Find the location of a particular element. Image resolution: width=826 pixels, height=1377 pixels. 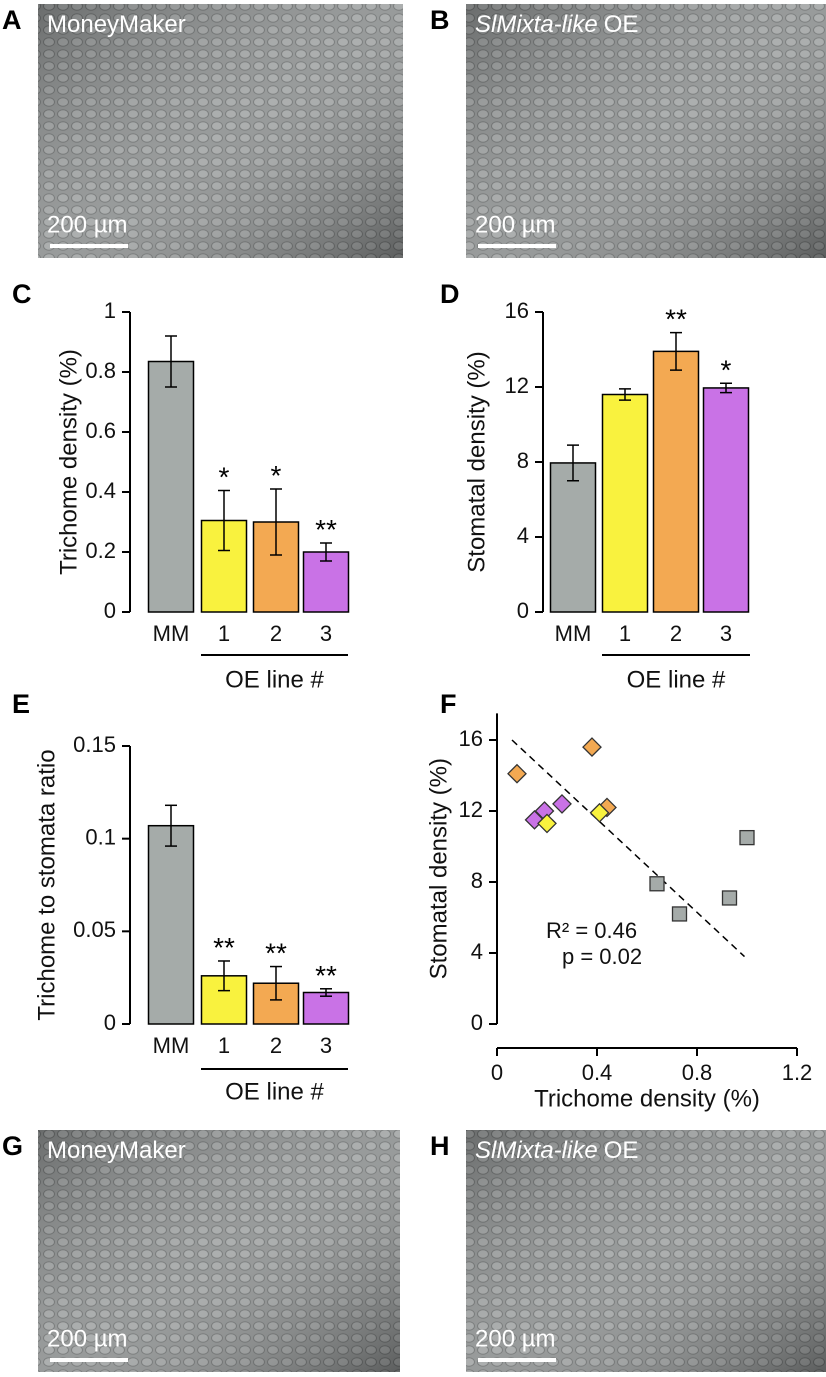

panel-letter: H is located at coordinates (440, 1146).